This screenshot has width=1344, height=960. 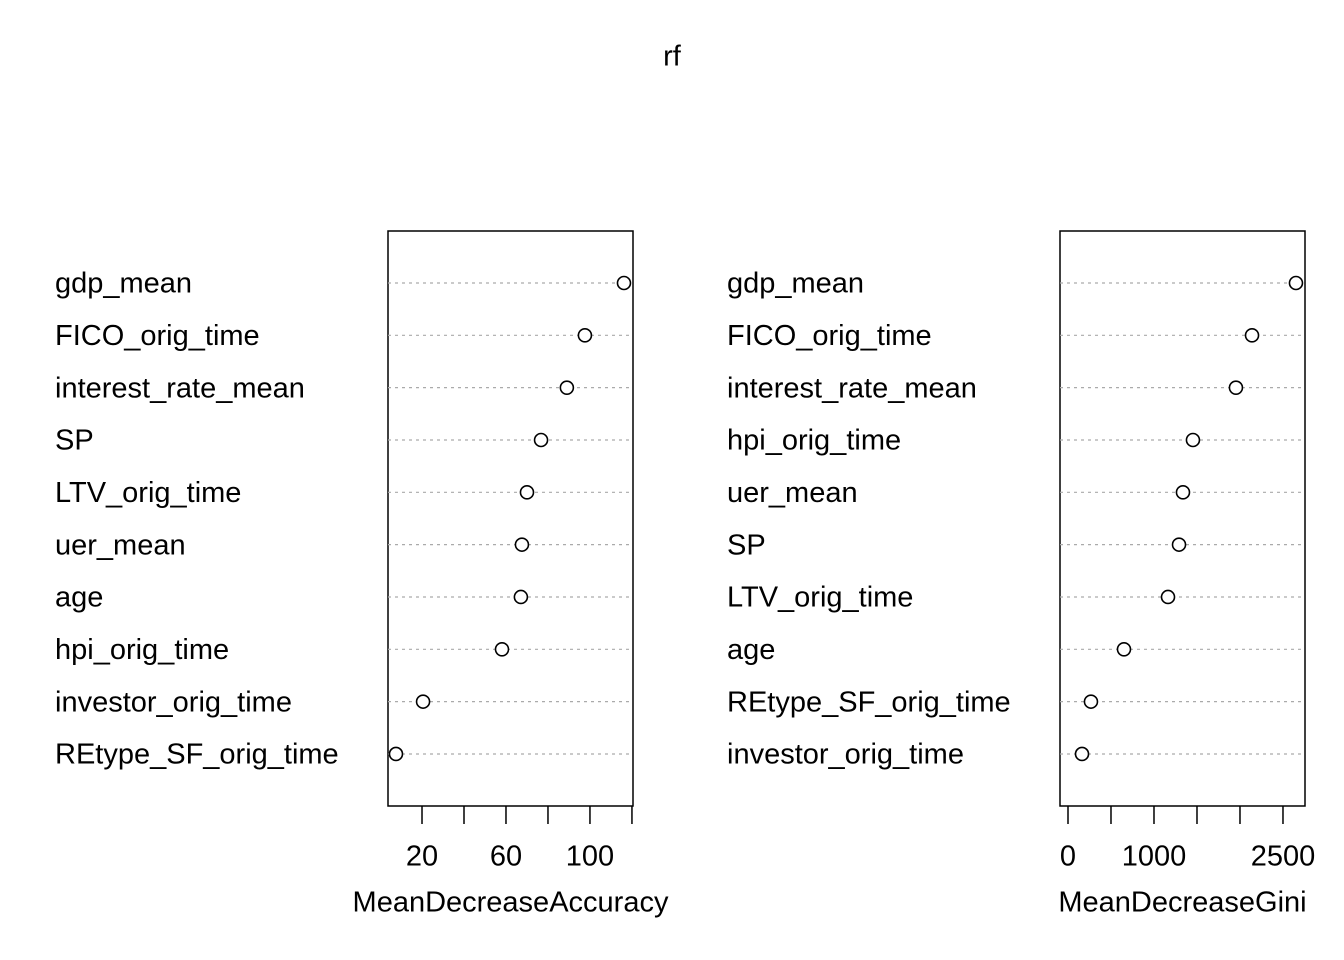 What do you see at coordinates (1283, 857) in the screenshot?
I see `x-tick-label: 2500` at bounding box center [1283, 857].